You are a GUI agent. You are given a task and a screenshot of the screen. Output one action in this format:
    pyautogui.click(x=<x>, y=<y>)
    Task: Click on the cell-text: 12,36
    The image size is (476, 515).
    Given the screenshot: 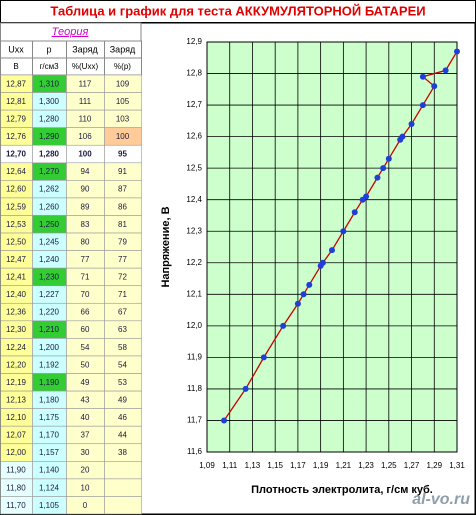 What is the action you would take?
    pyautogui.click(x=16, y=312)
    